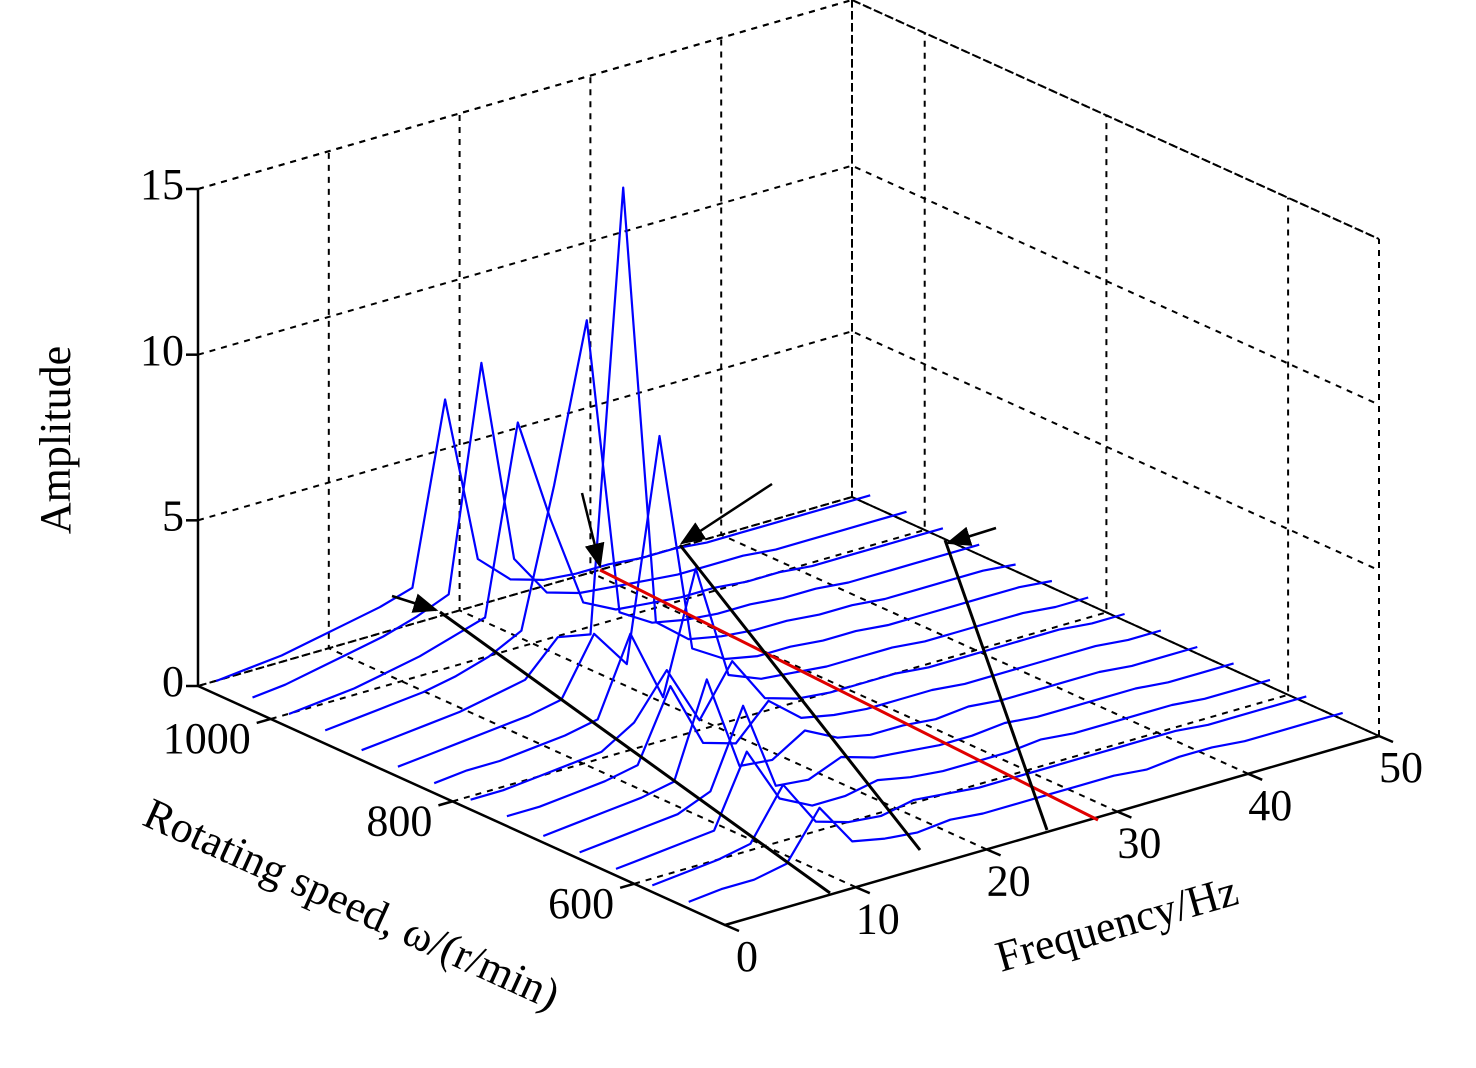 The height and width of the screenshot is (1068, 1476). Describe the element at coordinates (1139, 843) in the screenshot. I see `x-tick-label: 30` at that location.